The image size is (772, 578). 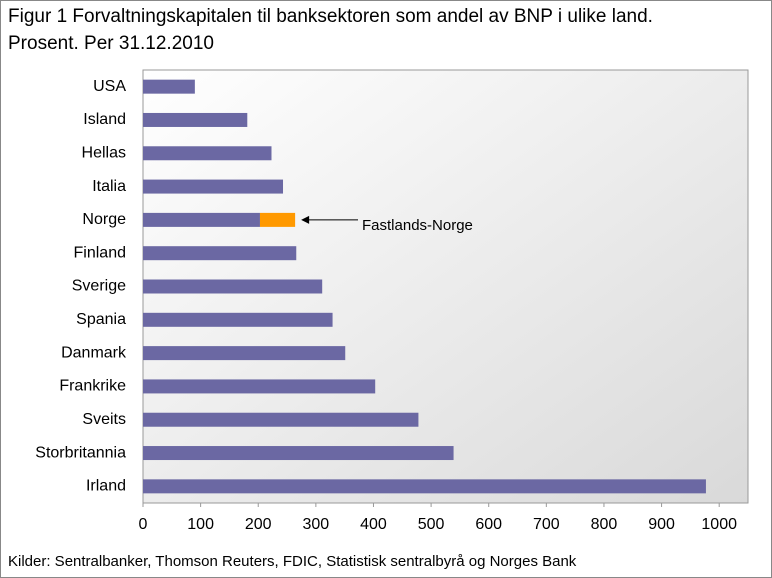 What do you see at coordinates (104, 152) in the screenshot?
I see `y-tick-label: Hellas` at bounding box center [104, 152].